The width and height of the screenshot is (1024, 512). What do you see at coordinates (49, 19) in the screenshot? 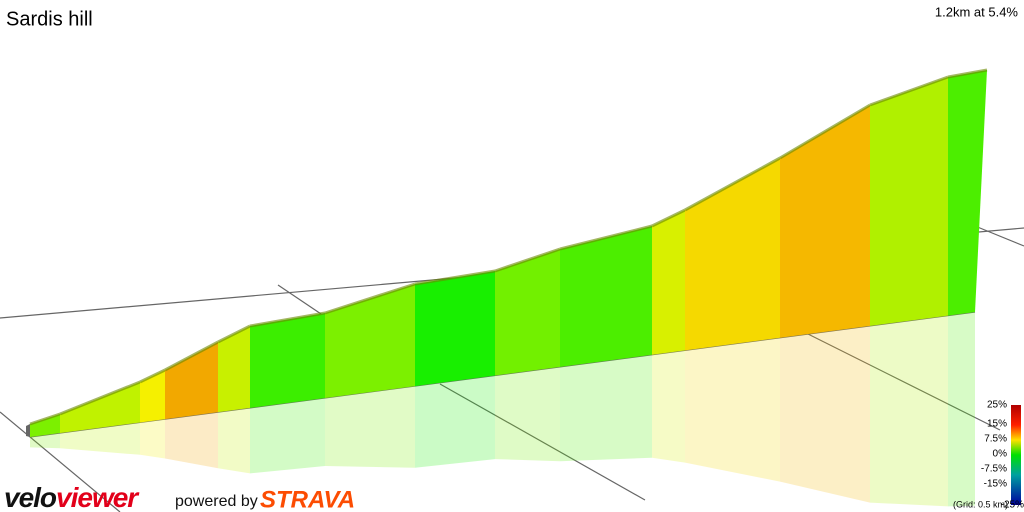
I see `title: Sardis hill` at bounding box center [49, 19].